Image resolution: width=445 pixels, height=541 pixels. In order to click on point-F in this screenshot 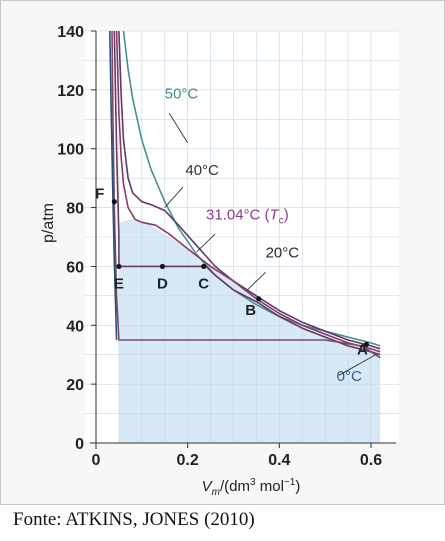, I will do `click(114, 202)`.